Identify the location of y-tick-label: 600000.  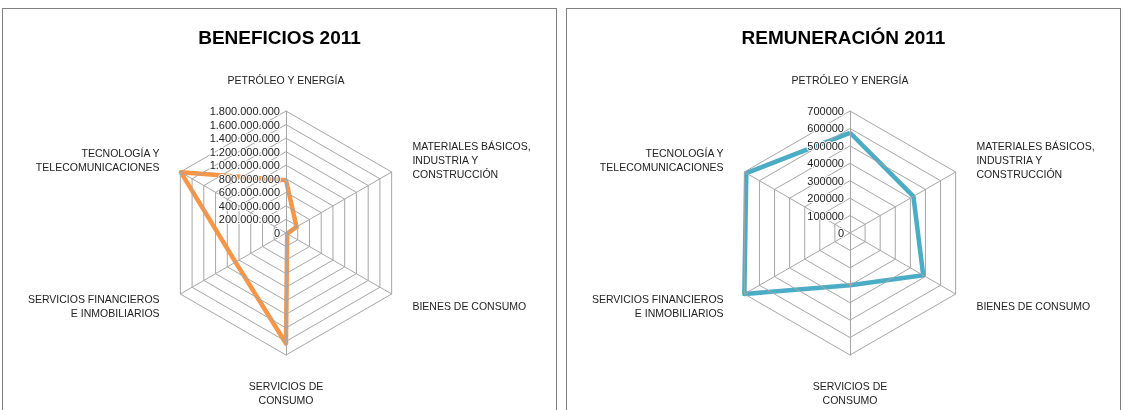
(825, 128).